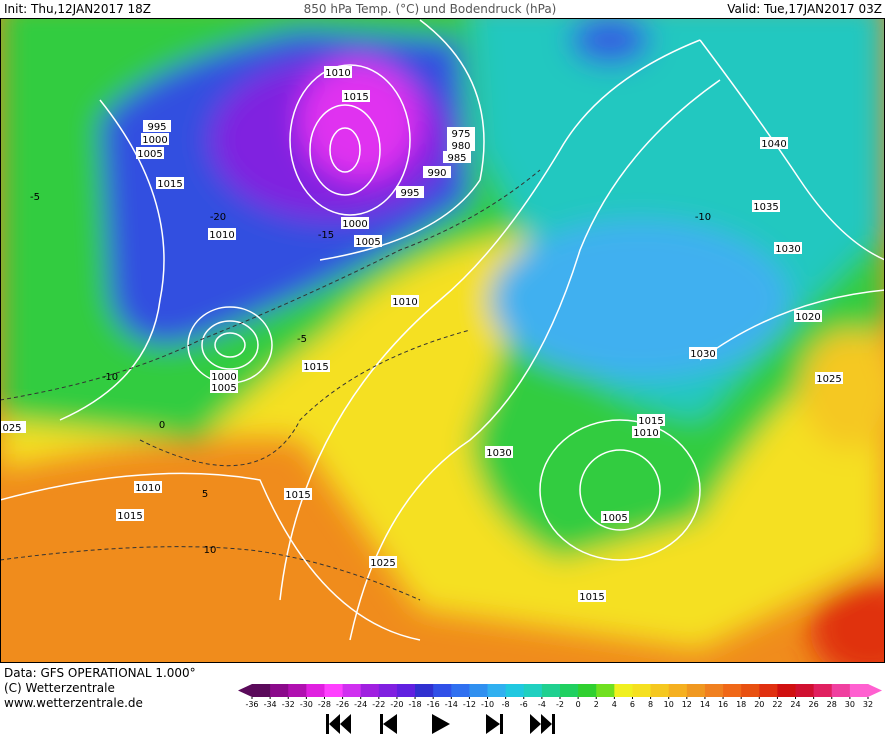  What do you see at coordinates (440, 724) in the screenshot?
I see `play-button` at bounding box center [440, 724].